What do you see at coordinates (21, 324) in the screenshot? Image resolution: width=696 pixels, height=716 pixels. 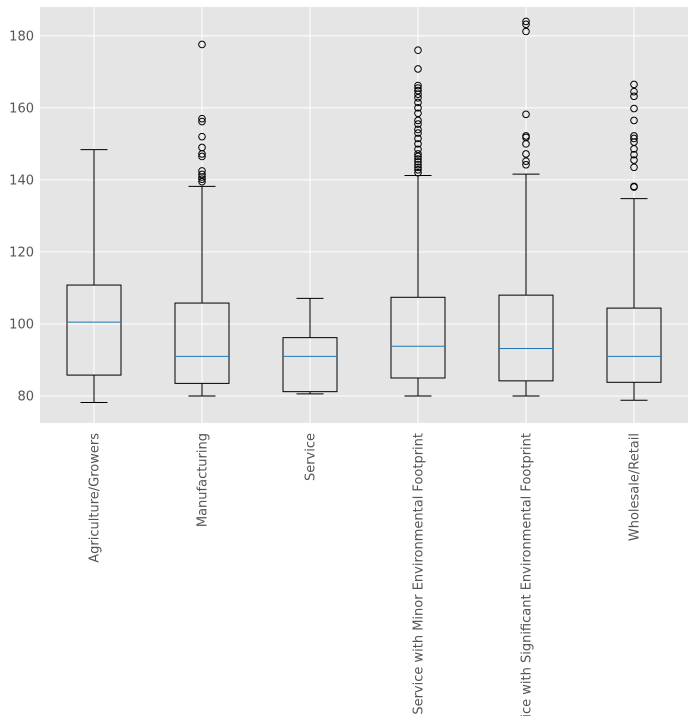 I see `y-tick-label: 100` at bounding box center [21, 324].